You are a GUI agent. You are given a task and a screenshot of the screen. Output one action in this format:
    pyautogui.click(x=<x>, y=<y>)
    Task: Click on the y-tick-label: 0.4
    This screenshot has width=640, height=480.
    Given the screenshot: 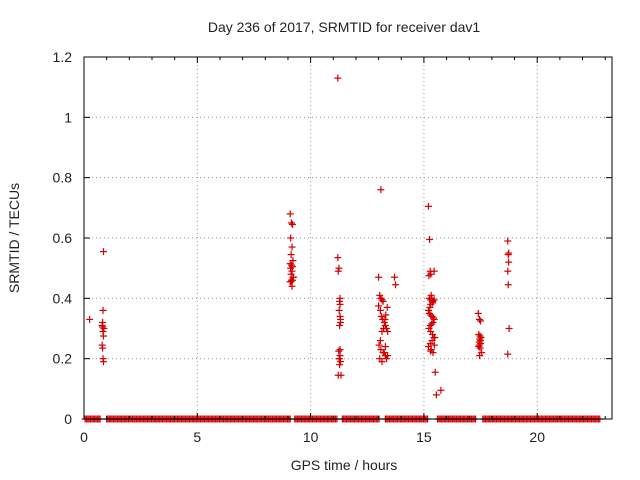 What is the action you would take?
    pyautogui.click(x=63, y=298)
    